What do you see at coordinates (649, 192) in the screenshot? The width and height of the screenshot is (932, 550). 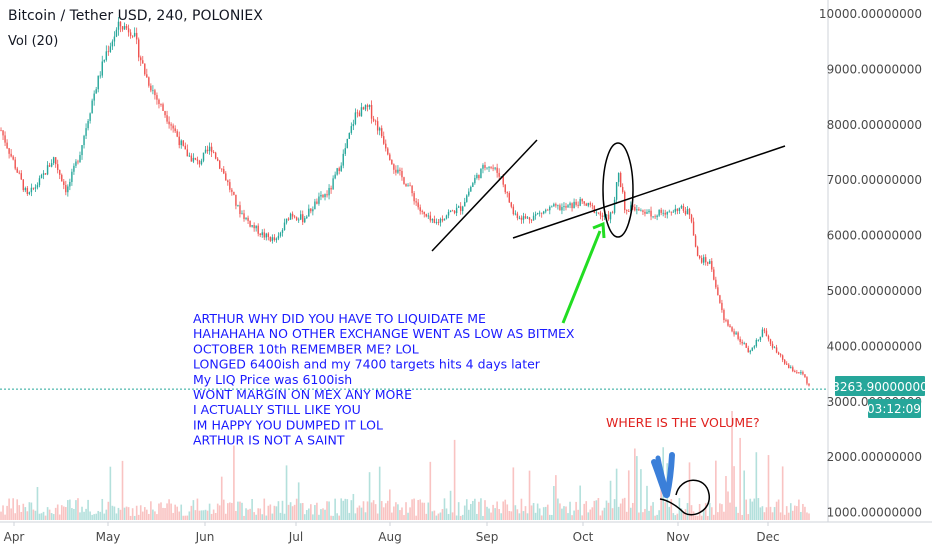 I see `trendline-support` at bounding box center [649, 192].